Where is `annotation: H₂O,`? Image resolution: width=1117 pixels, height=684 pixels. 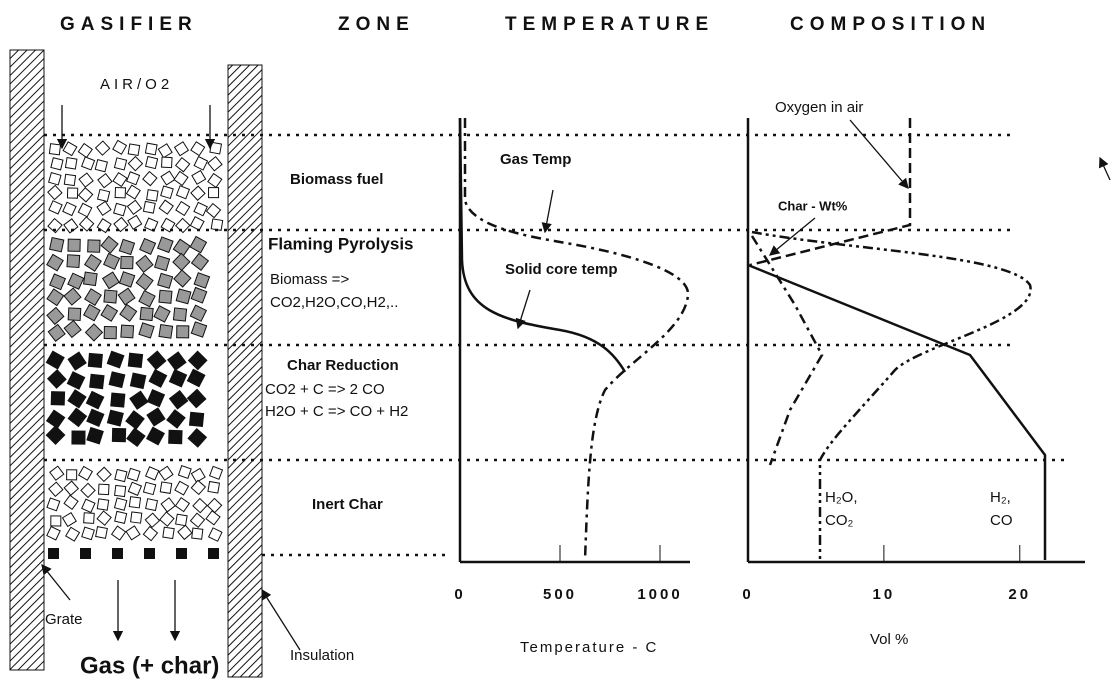 annotation: H₂O, is located at coordinates (841, 497).